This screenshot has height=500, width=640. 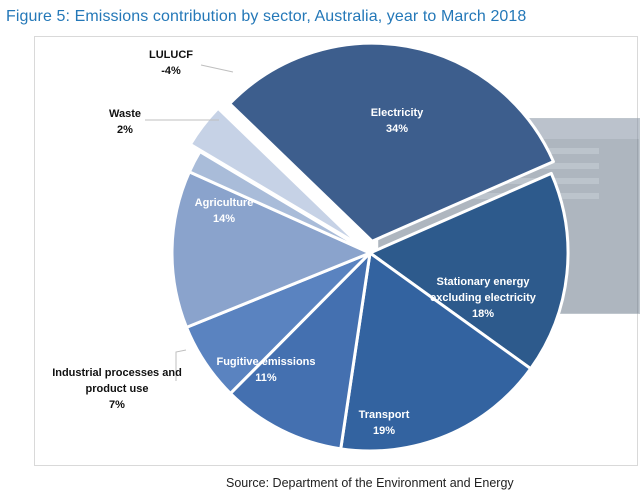 What do you see at coordinates (125, 130) in the screenshot?
I see `slice-value-waste: 2%` at bounding box center [125, 130].